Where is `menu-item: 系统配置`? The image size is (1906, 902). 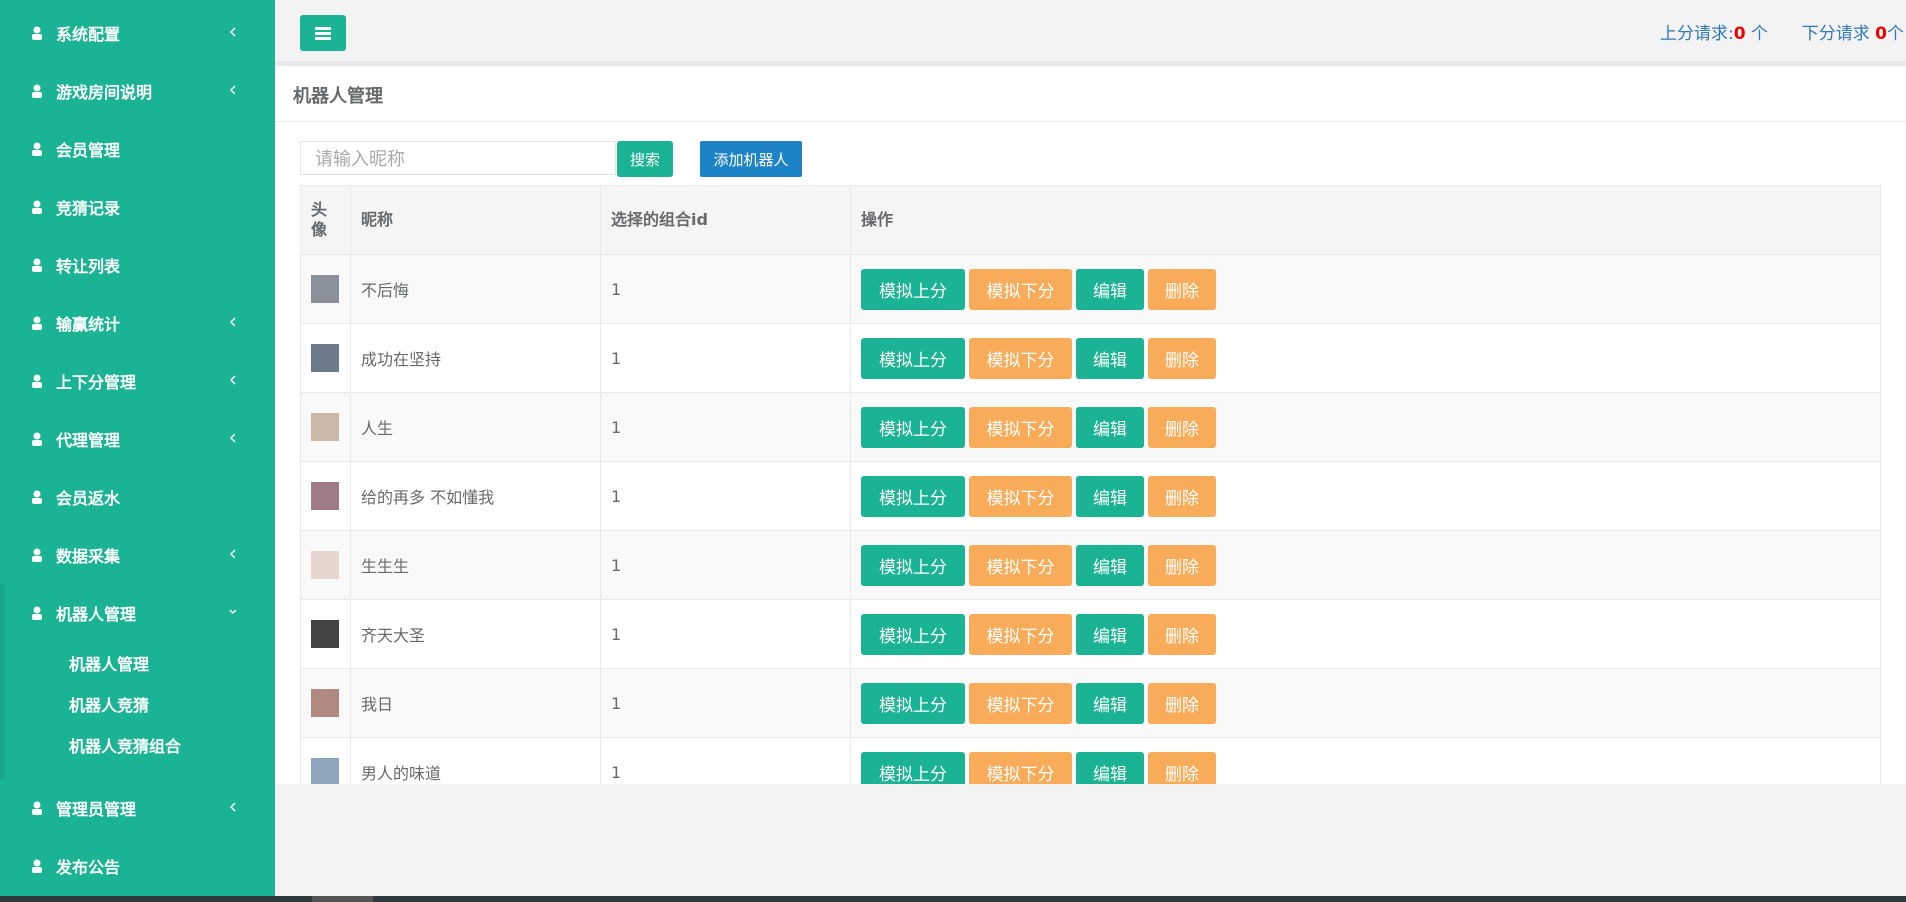 menu-item: 系统配置 is located at coordinates (137, 33).